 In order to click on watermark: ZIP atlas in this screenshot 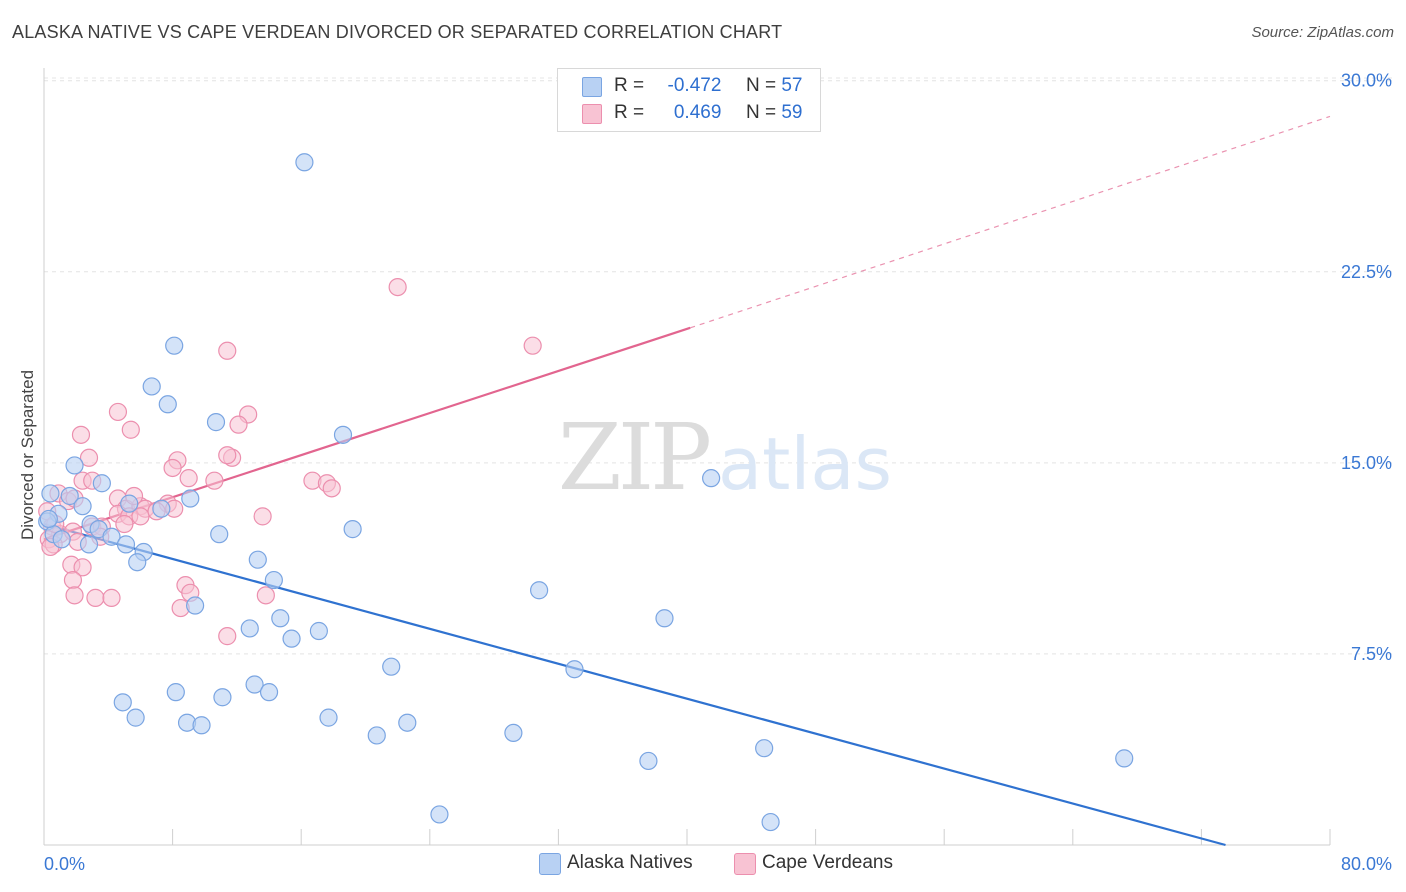, I will do `click(725, 457)`.